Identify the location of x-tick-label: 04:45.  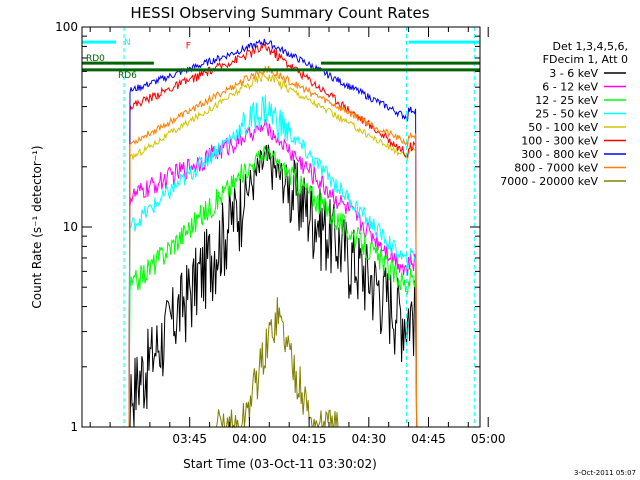
(428, 439).